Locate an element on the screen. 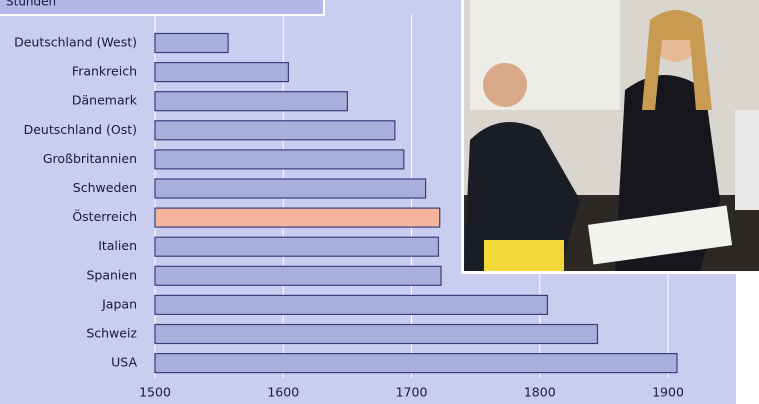 The height and width of the screenshot is (404, 759). y-tick-label: USA is located at coordinates (124, 362).